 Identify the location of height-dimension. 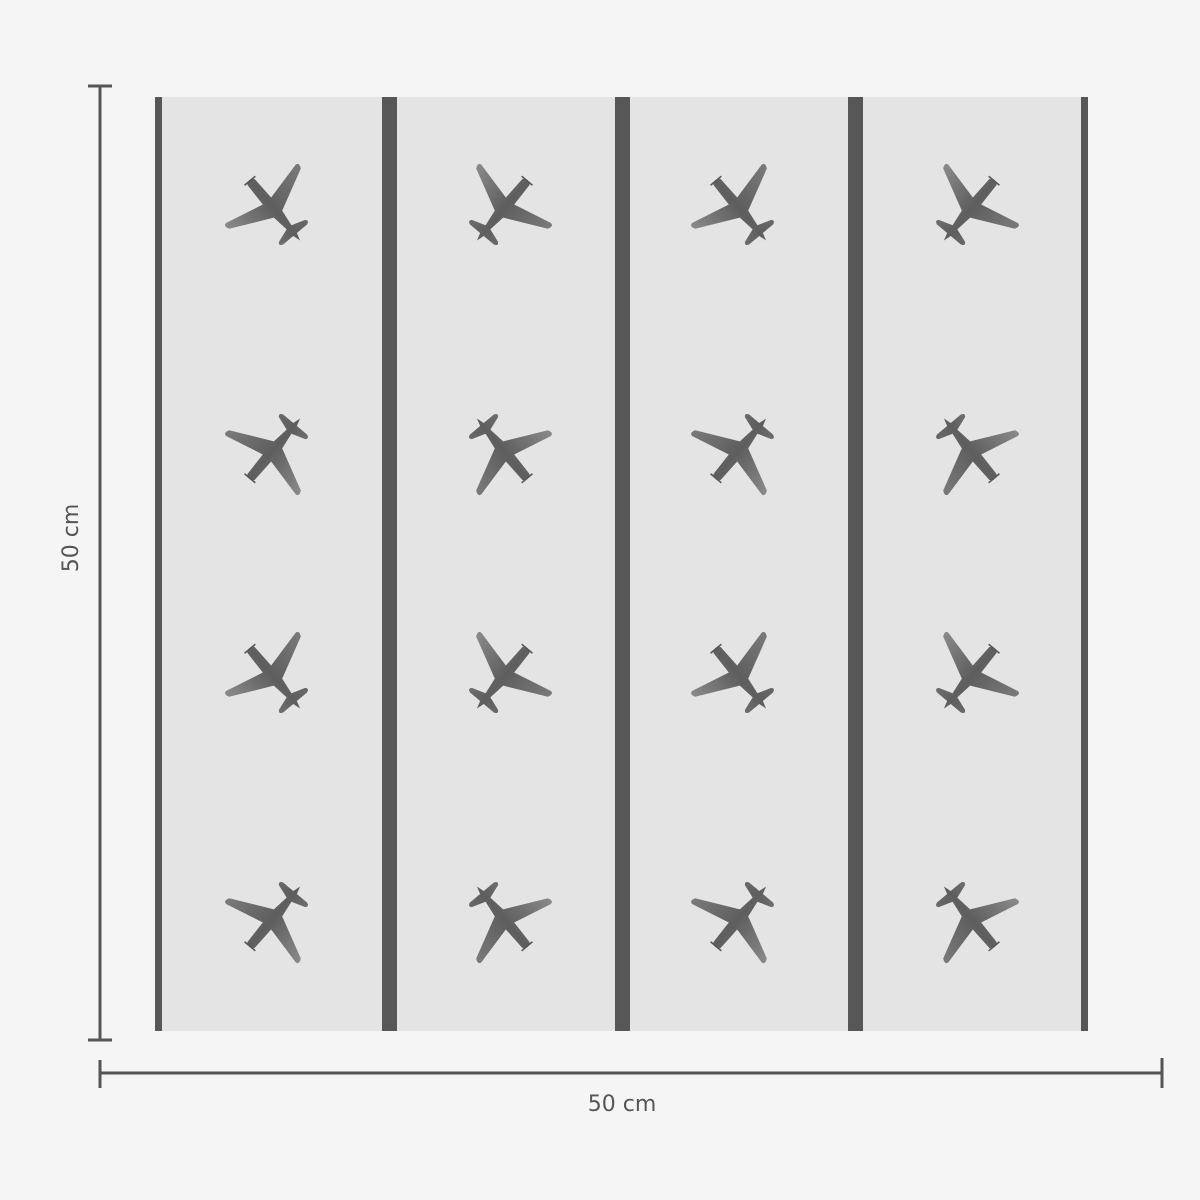
(100, 563).